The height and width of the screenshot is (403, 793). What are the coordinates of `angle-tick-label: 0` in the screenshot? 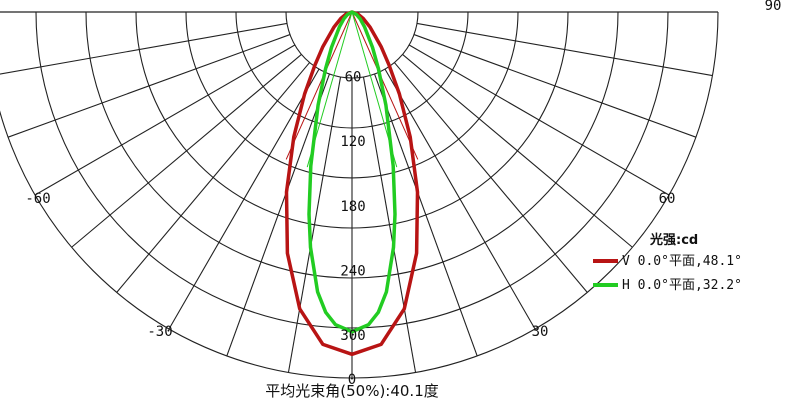 It's located at (352, 380).